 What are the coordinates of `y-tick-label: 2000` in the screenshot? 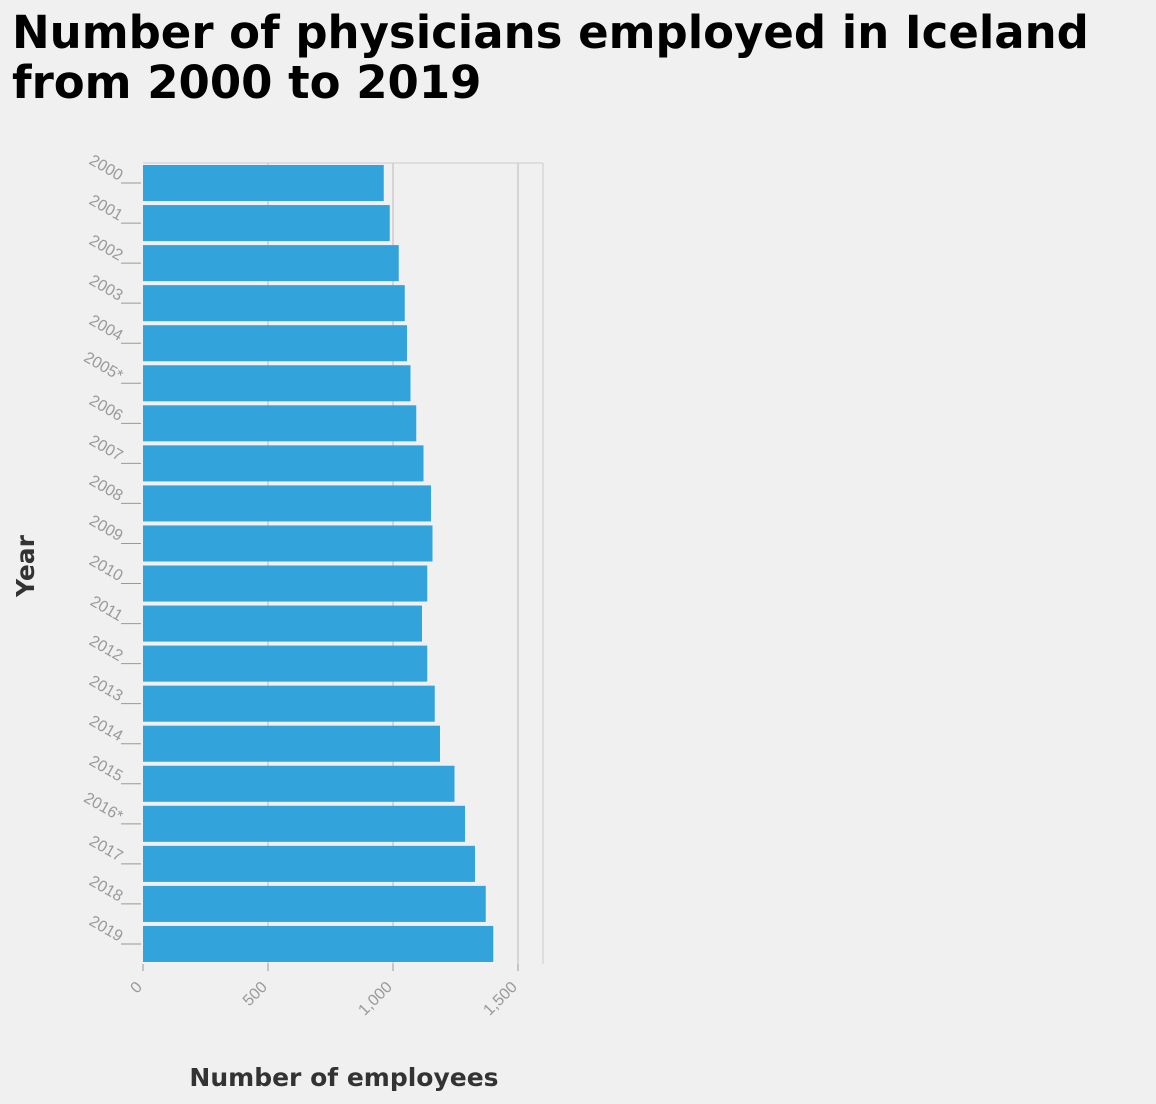 It's located at (105, 168).